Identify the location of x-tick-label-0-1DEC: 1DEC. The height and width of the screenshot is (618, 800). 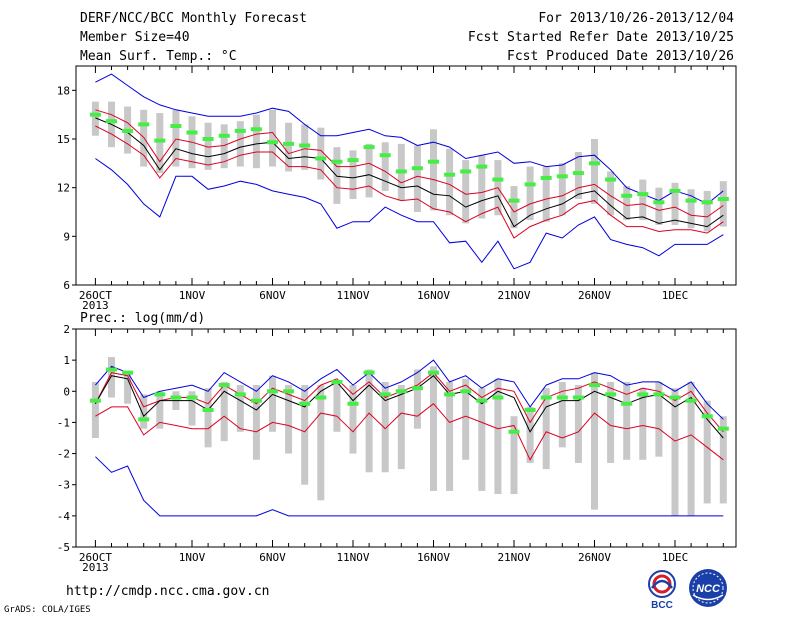
(675, 295).